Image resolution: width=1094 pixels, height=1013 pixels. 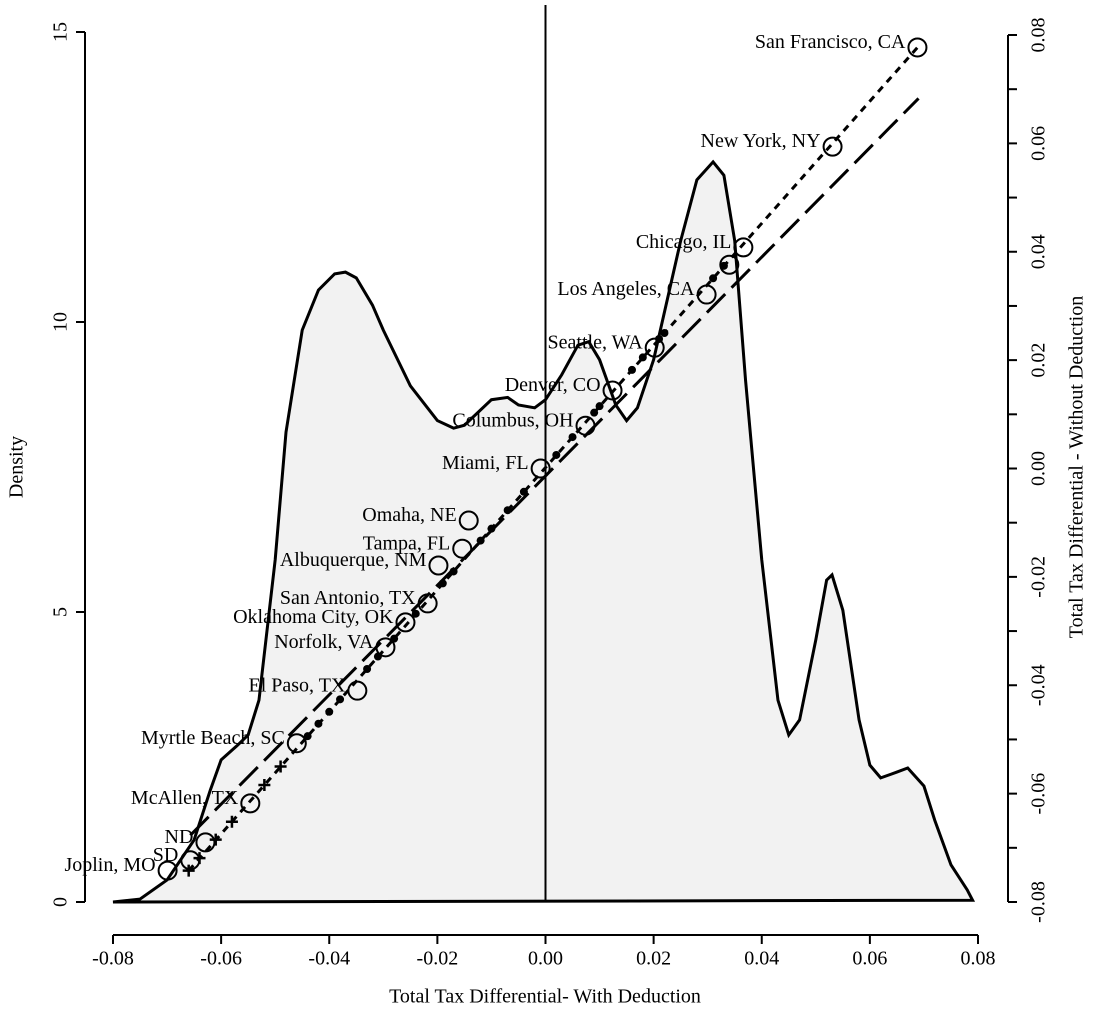 What do you see at coordinates (761, 959) in the screenshot?
I see `x-tick-label: 0.04` at bounding box center [761, 959].